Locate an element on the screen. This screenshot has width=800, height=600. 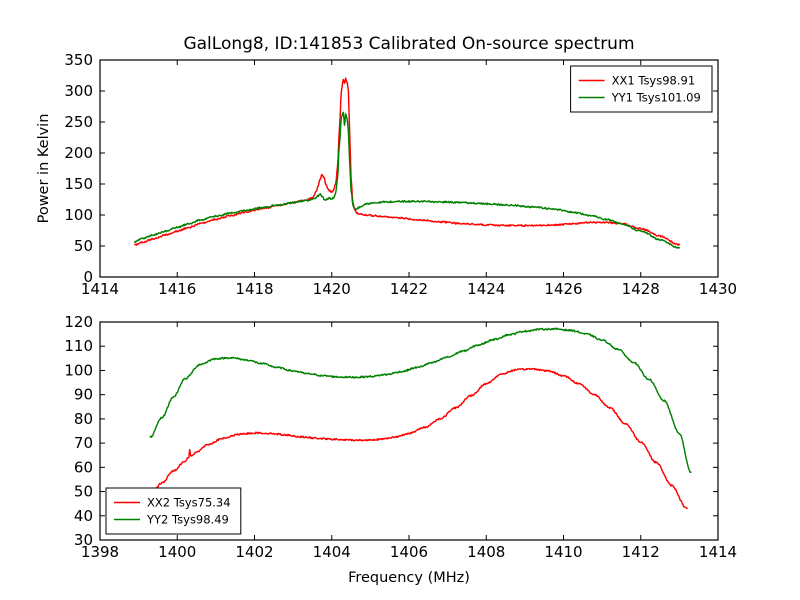
x-tick-label: 1412 is located at coordinates (641, 552).